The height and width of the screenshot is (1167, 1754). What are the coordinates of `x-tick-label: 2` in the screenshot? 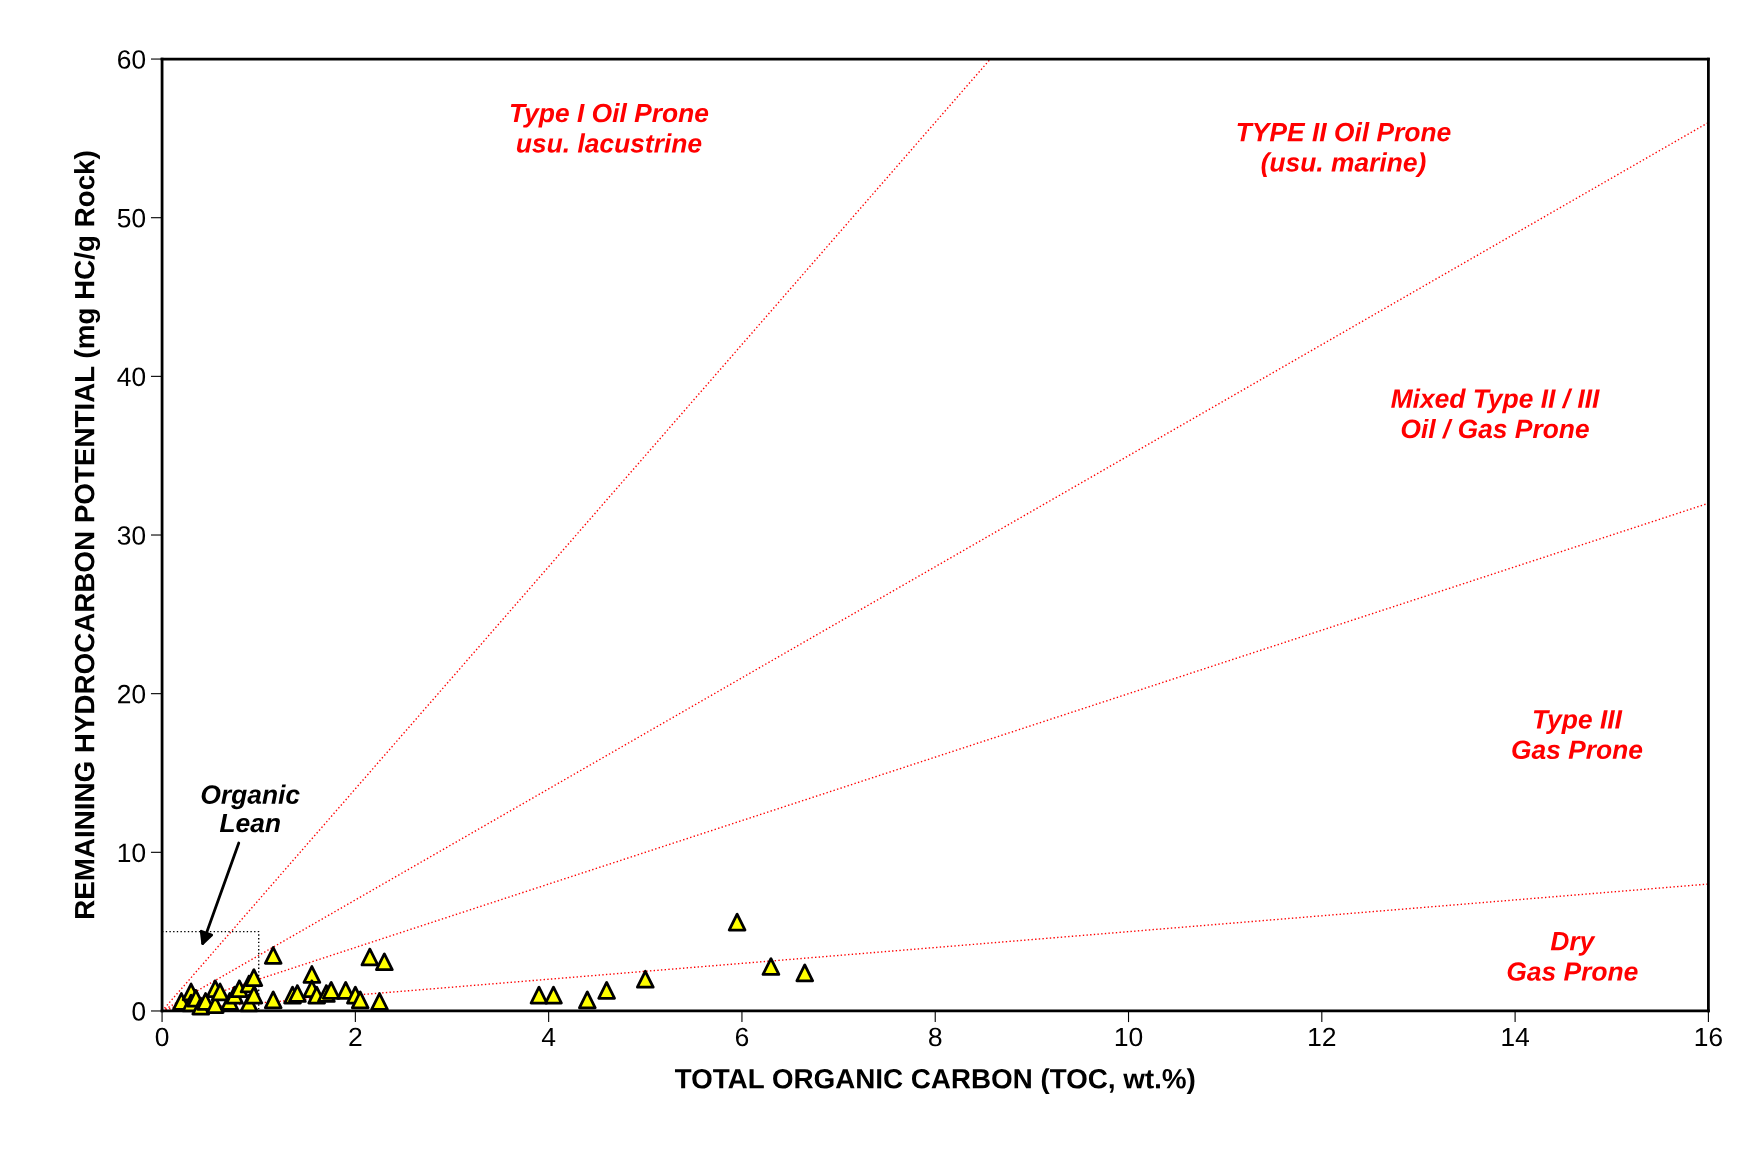 It's located at (355, 1037).